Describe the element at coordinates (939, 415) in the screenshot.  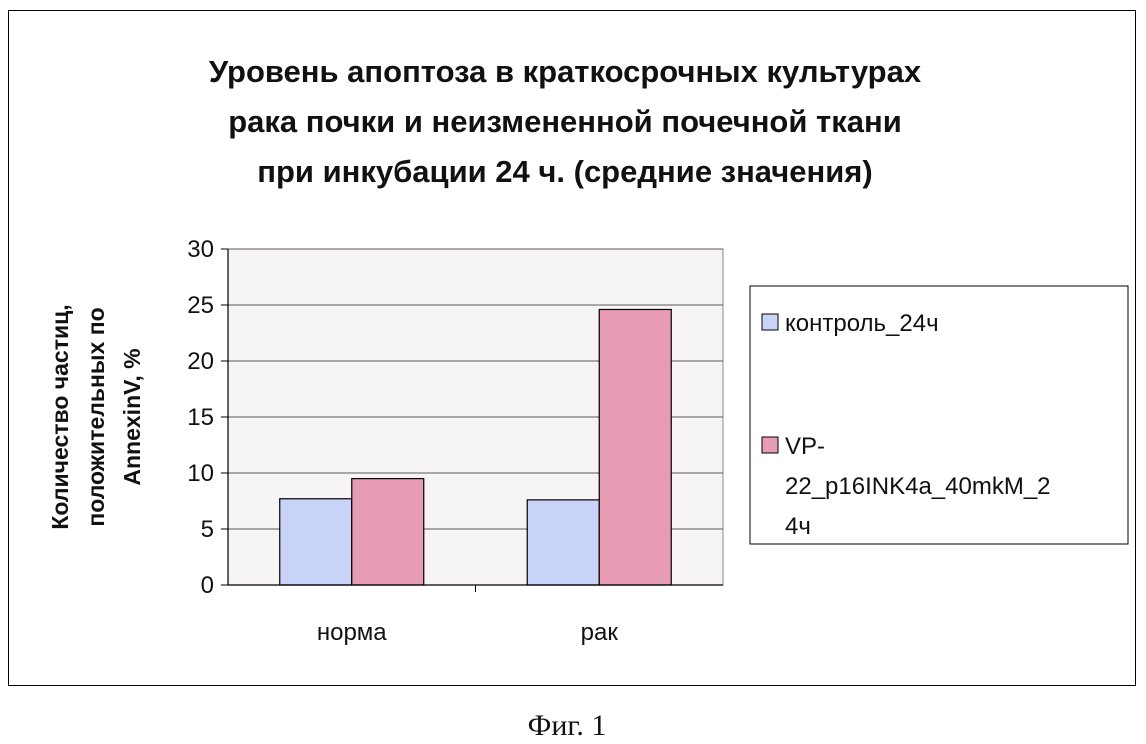
I see `legend: контроль_24ч VP- 22_p16INK4a_40mkM_2 4ч` at that location.